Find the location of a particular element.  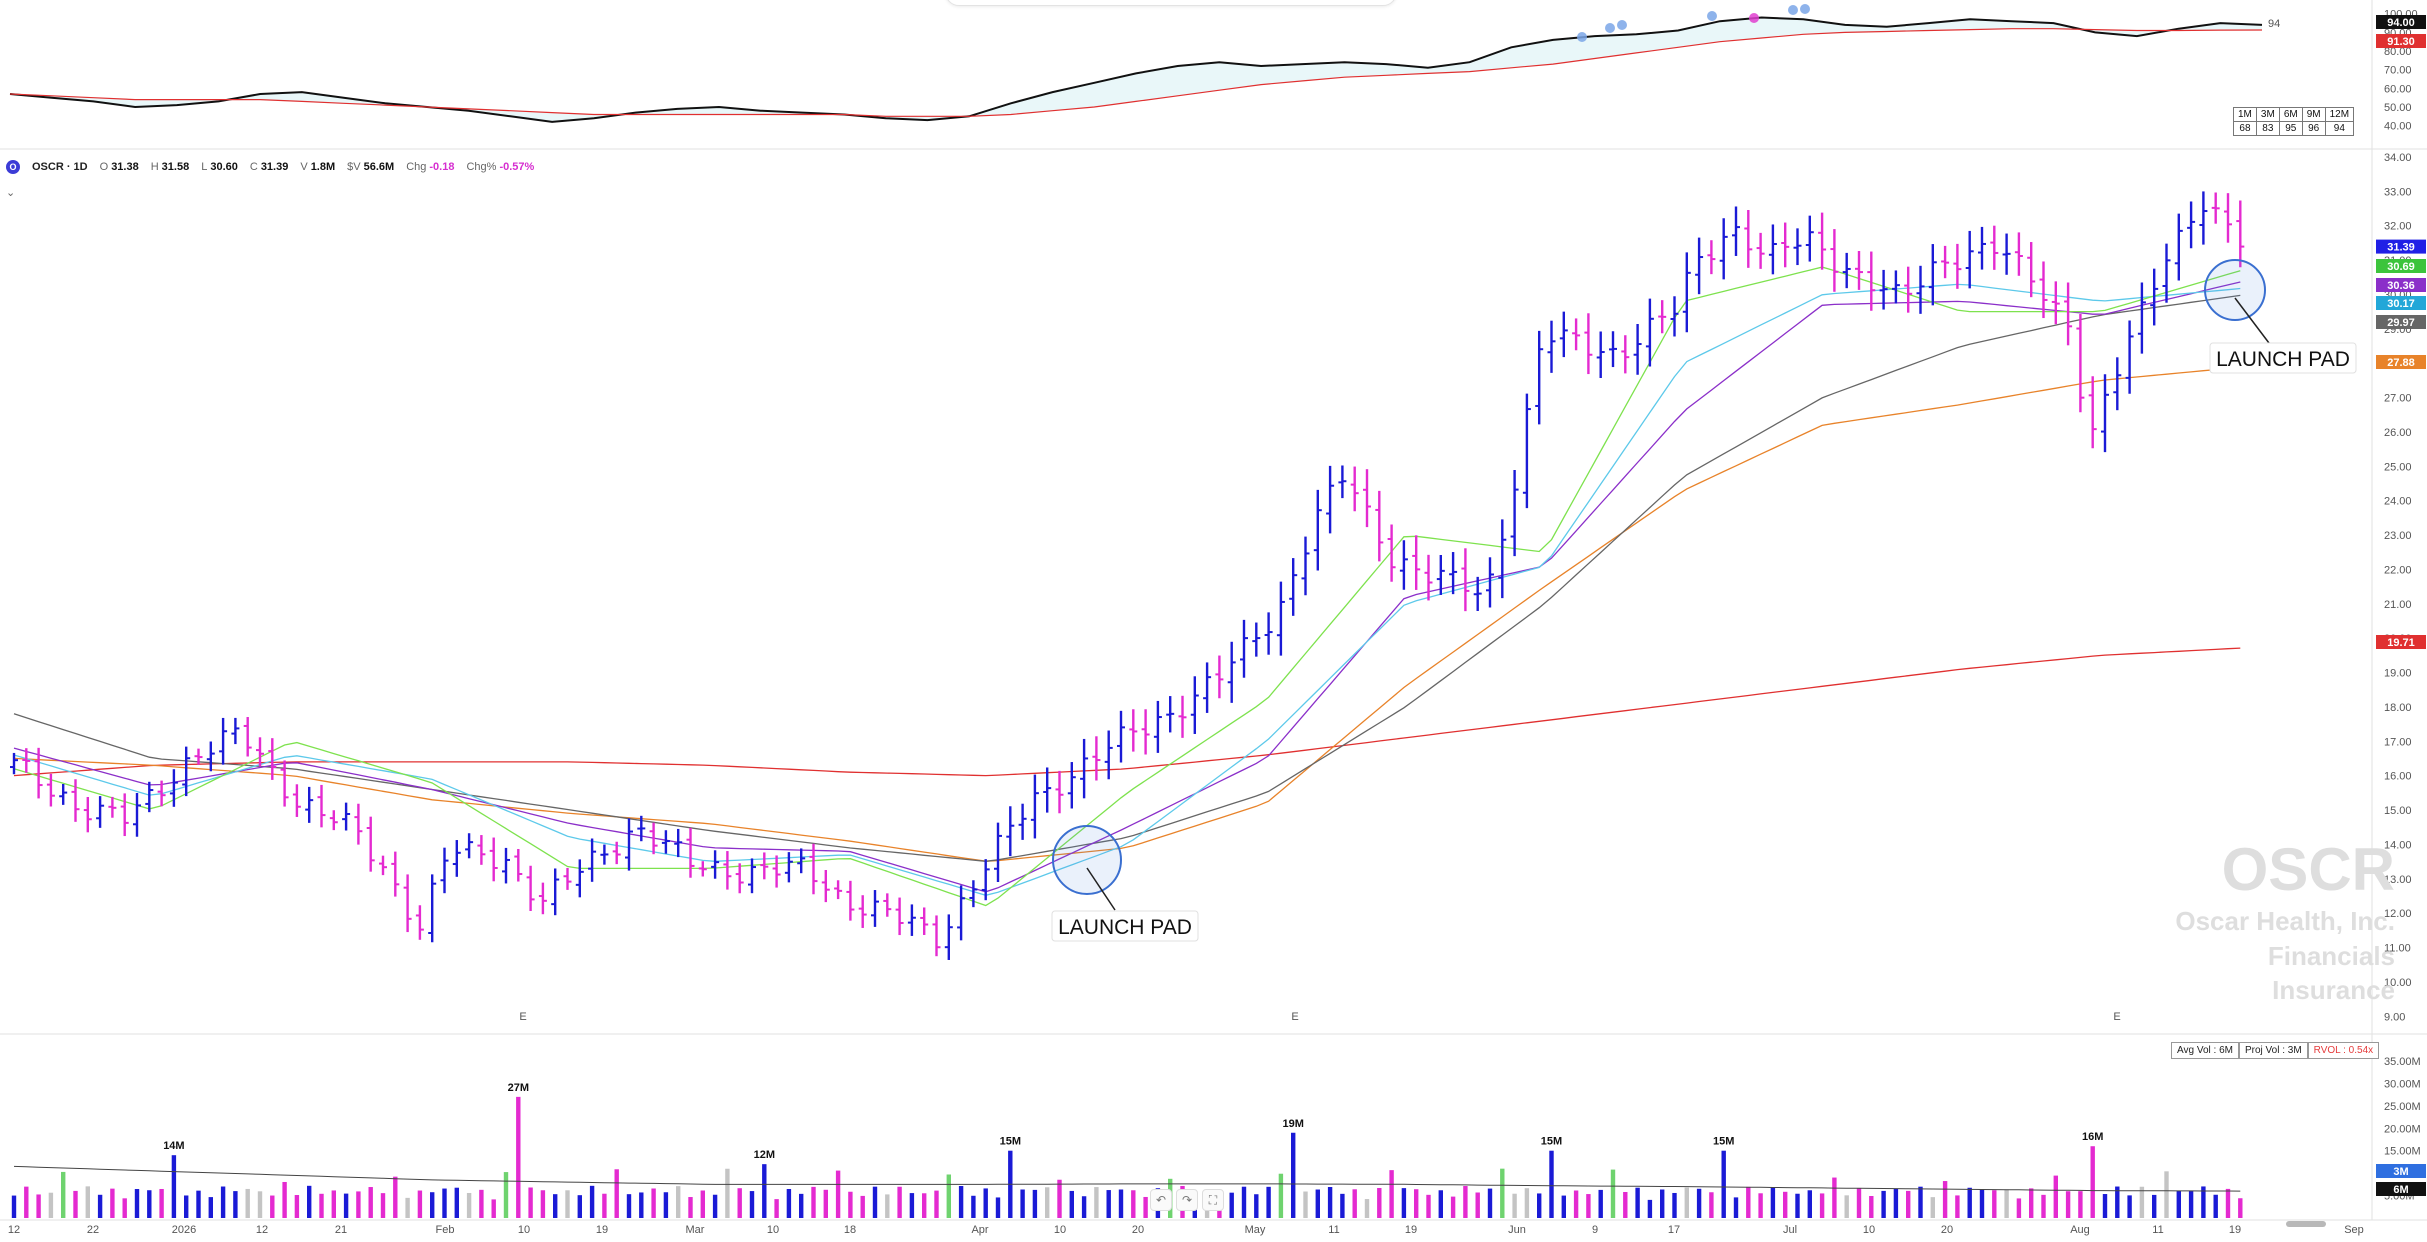

rs-y-tick: 60.00 is located at coordinates (2398, 89).